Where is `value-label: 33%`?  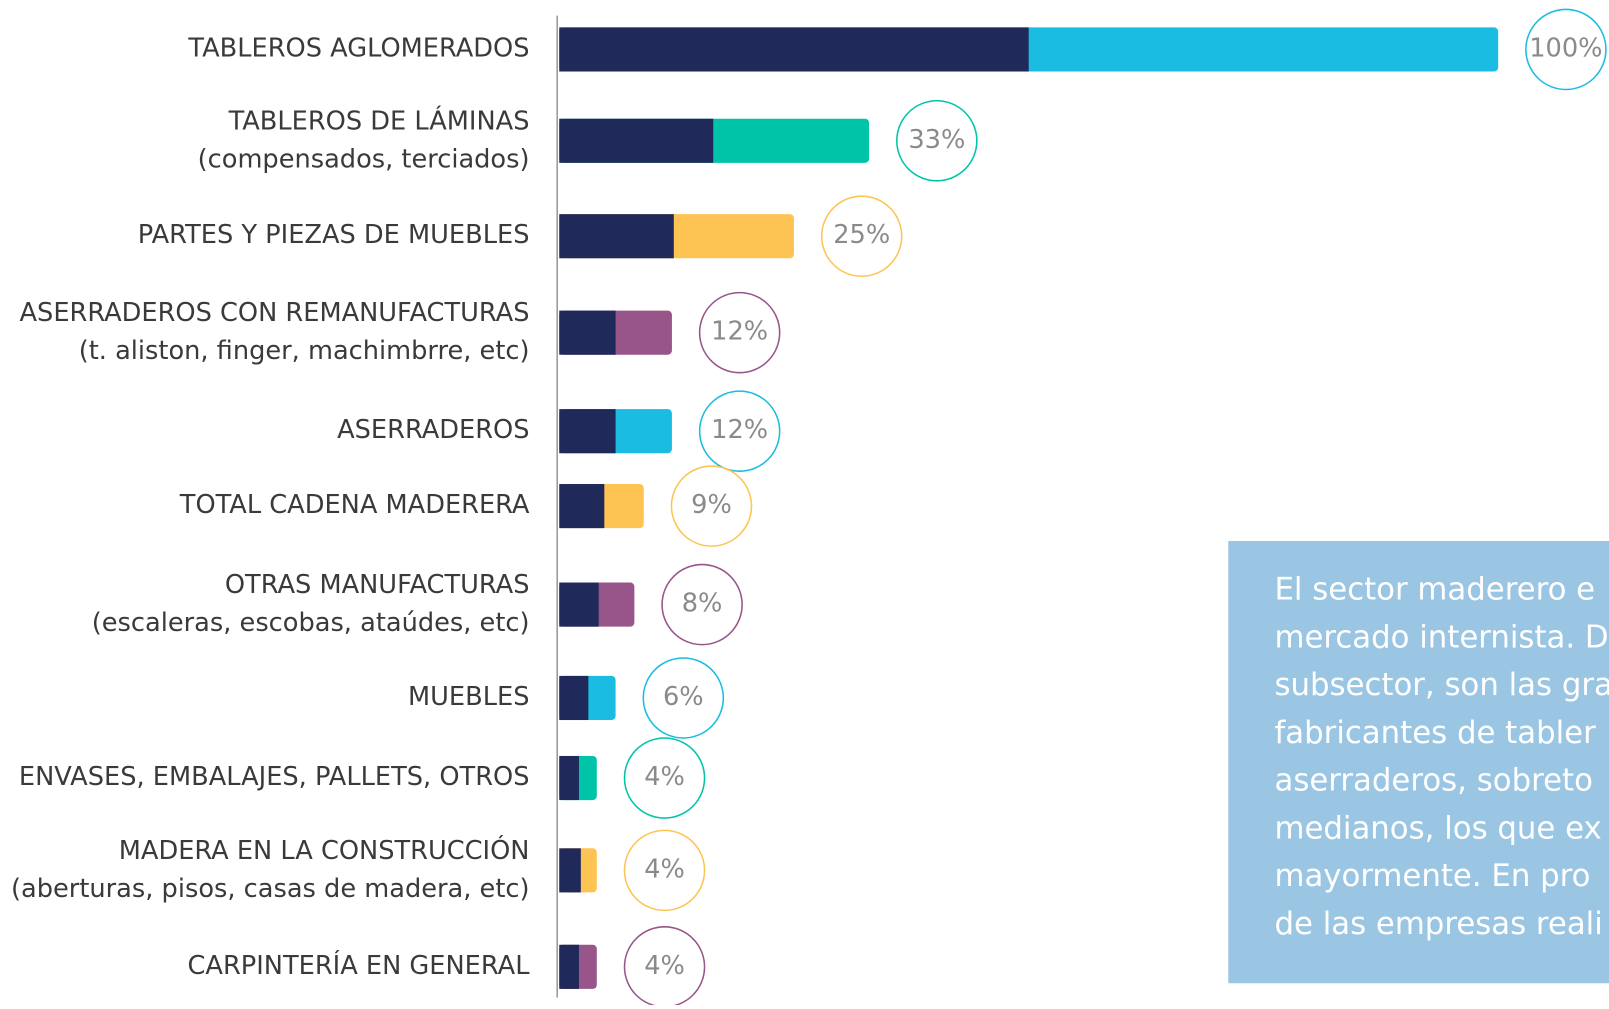
value-label: 33% is located at coordinates (936, 140).